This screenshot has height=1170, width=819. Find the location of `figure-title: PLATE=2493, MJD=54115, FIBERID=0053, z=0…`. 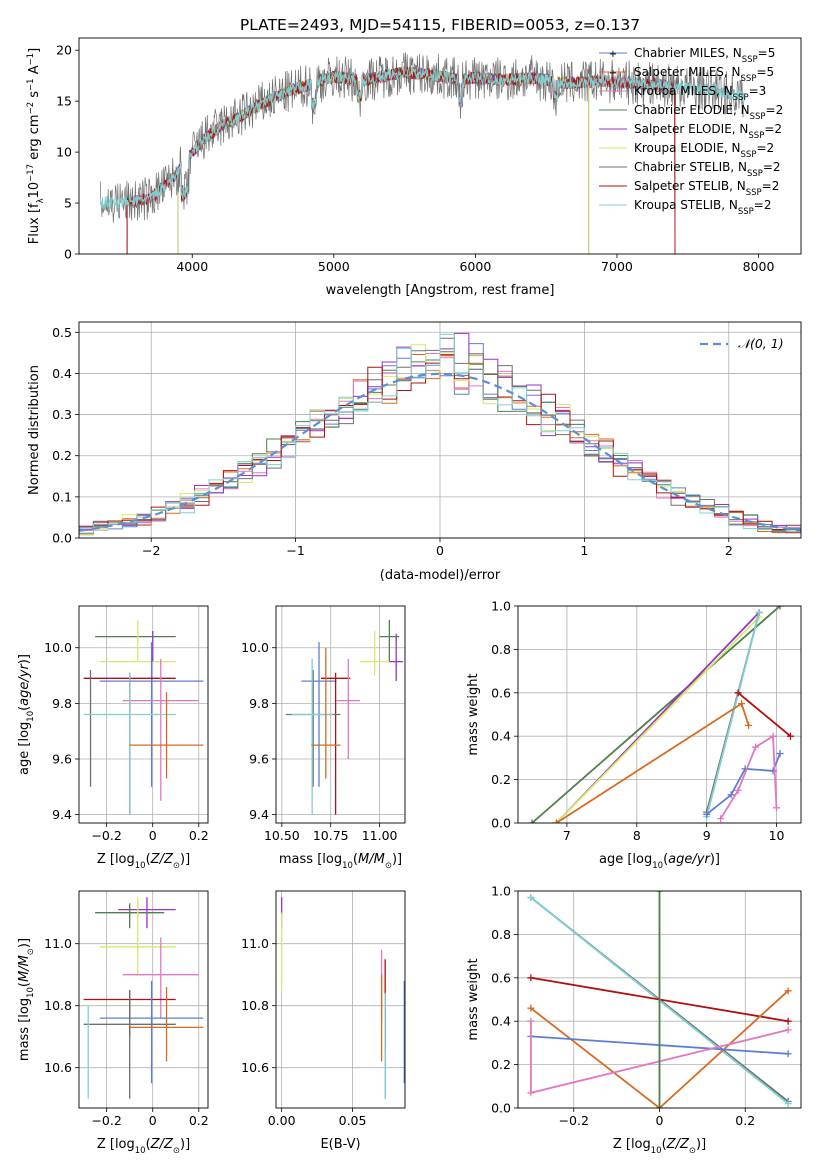

figure-title: PLATE=2493, MJD=54115, FIBERID=0053, z=0… is located at coordinates (440, 25).